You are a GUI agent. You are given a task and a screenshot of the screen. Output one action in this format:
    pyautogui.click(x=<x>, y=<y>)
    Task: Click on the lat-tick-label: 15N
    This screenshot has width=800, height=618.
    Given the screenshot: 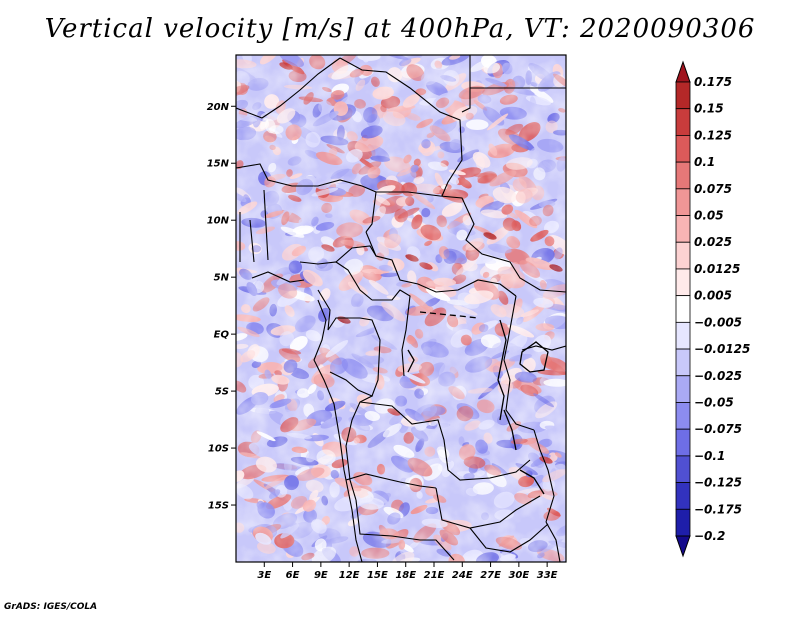 What is the action you would take?
    pyautogui.click(x=218, y=164)
    